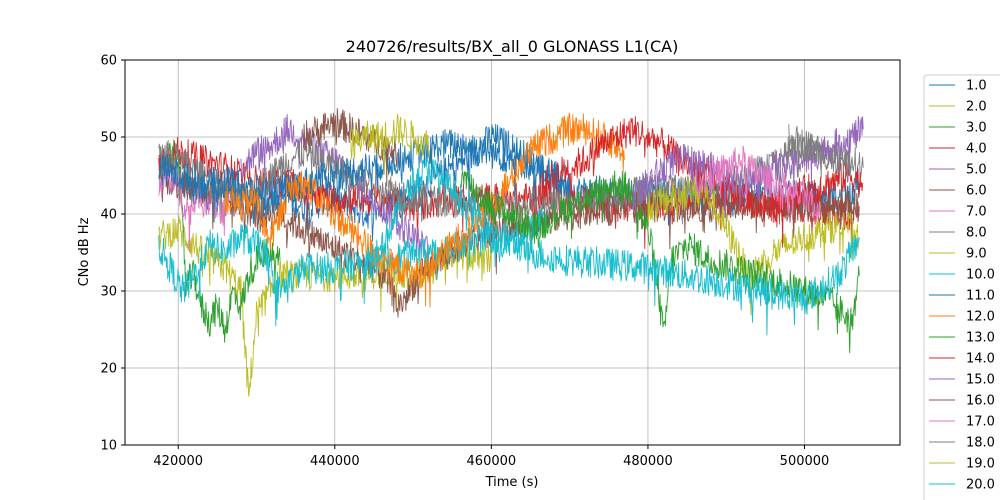  What do you see at coordinates (976, 149) in the screenshot?
I see `legend-label: 4.0` at bounding box center [976, 149].